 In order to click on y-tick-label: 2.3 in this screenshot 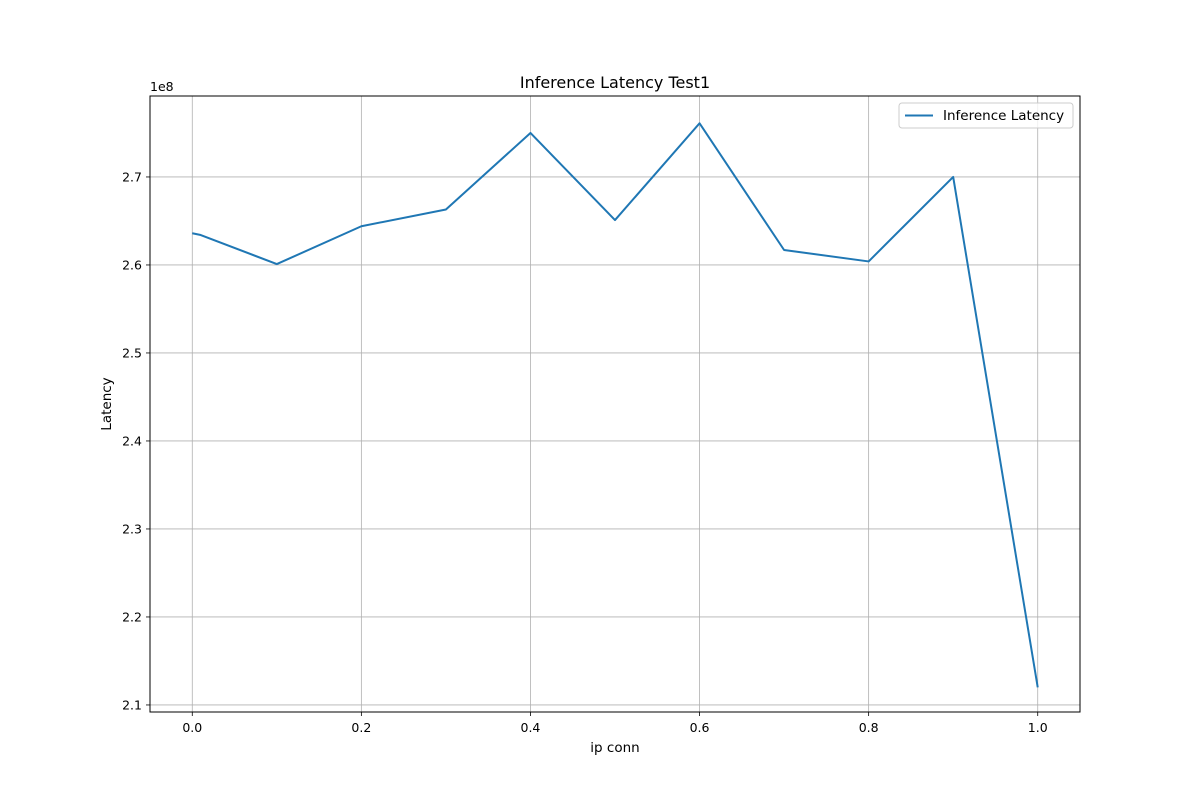, I will do `click(132, 528)`.